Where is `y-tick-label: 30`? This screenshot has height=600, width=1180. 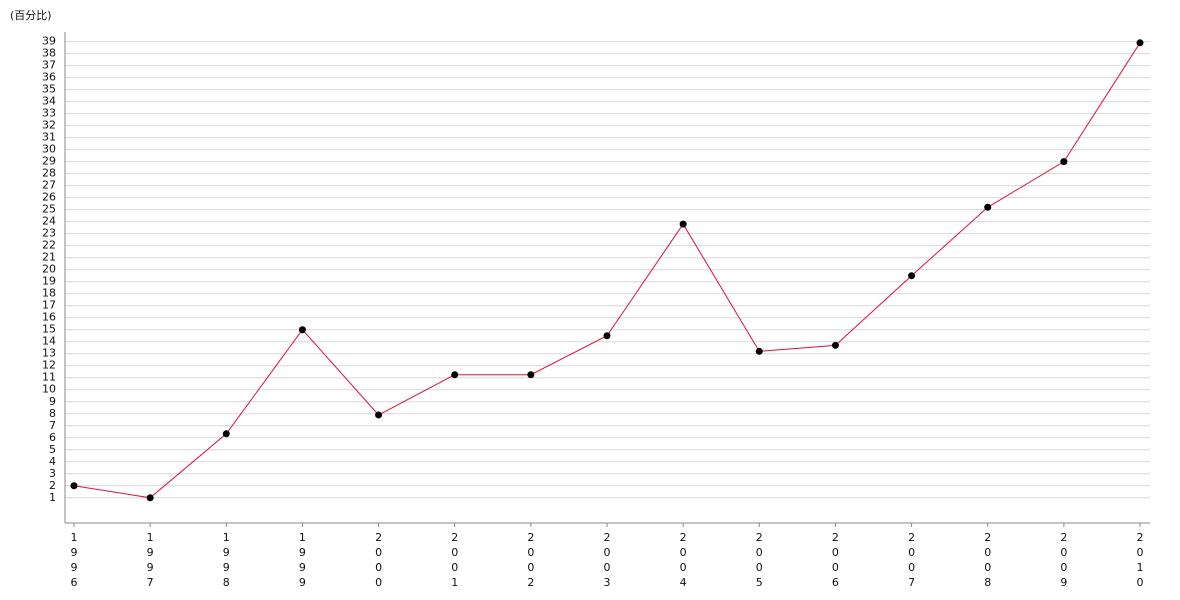 y-tick-label: 30 is located at coordinates (49, 149).